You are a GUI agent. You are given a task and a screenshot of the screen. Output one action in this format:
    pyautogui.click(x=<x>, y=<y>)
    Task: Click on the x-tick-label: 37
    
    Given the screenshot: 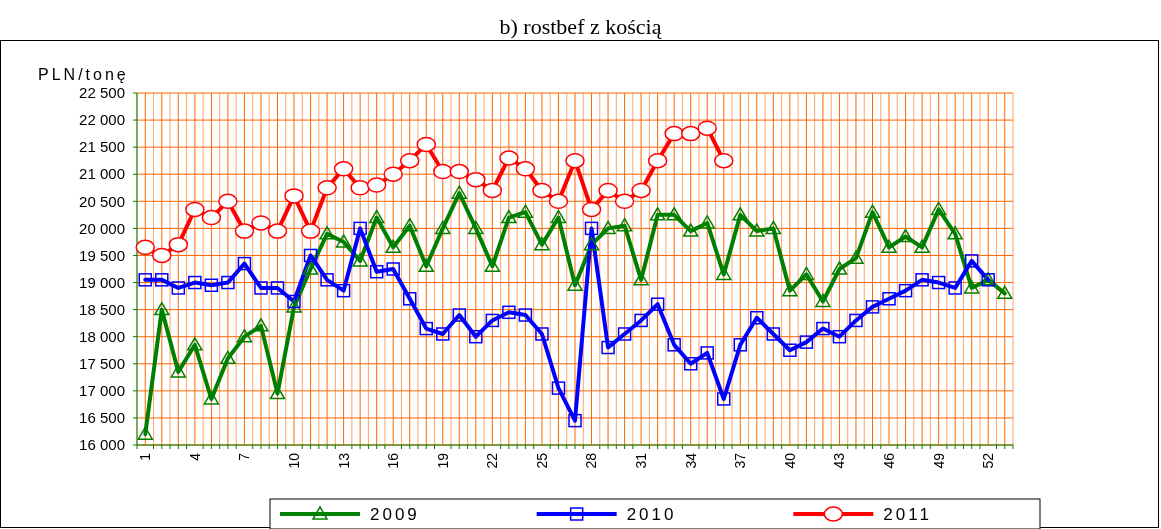 What is the action you would take?
    pyautogui.click(x=740, y=460)
    